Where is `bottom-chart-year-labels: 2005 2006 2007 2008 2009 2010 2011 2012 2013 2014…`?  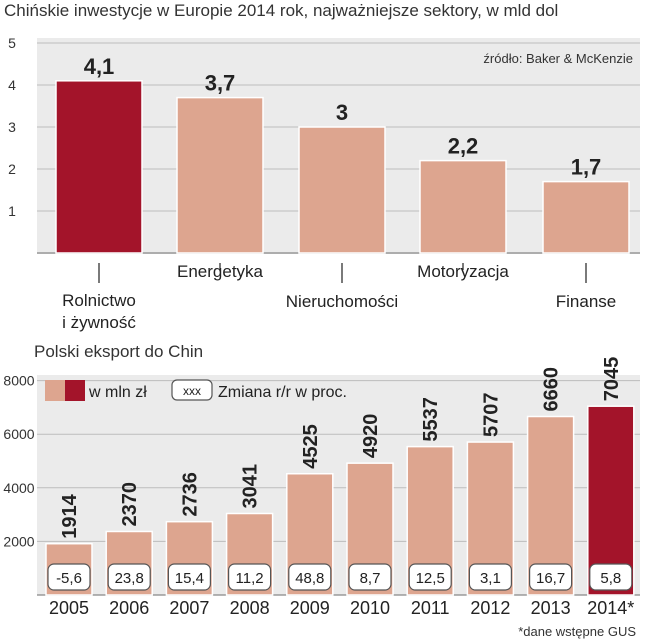
bottom-chart-year-labels: 2005 2006 2007 2008 2009 2010 2011 2012 2013 2014… is located at coordinates (341, 608).